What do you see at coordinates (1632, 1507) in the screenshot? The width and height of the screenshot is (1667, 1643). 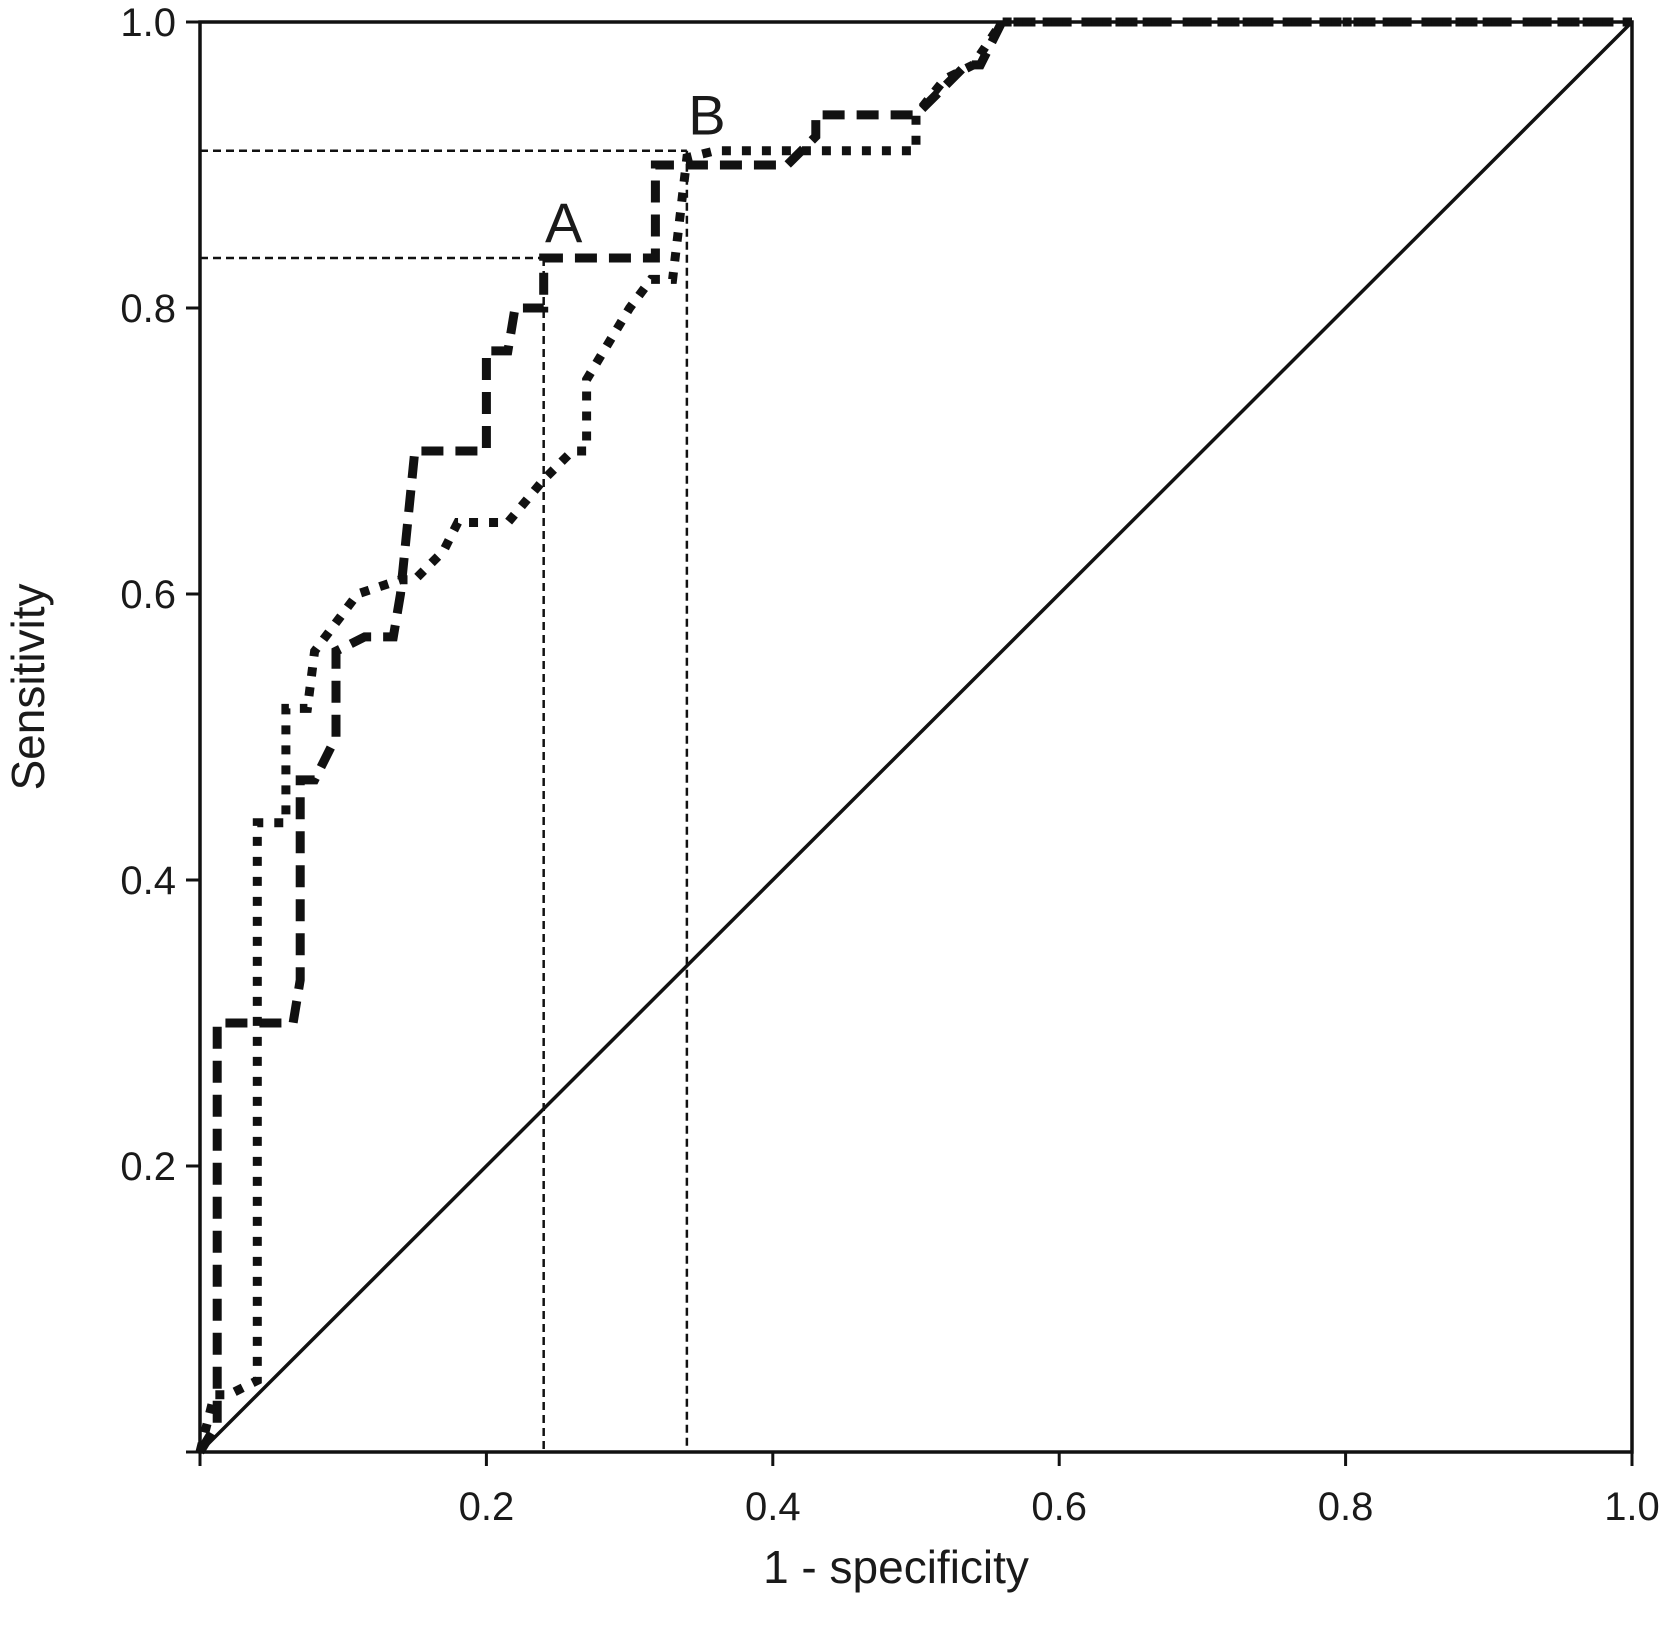 I see `x-tick-label: 1.0` at bounding box center [1632, 1507].